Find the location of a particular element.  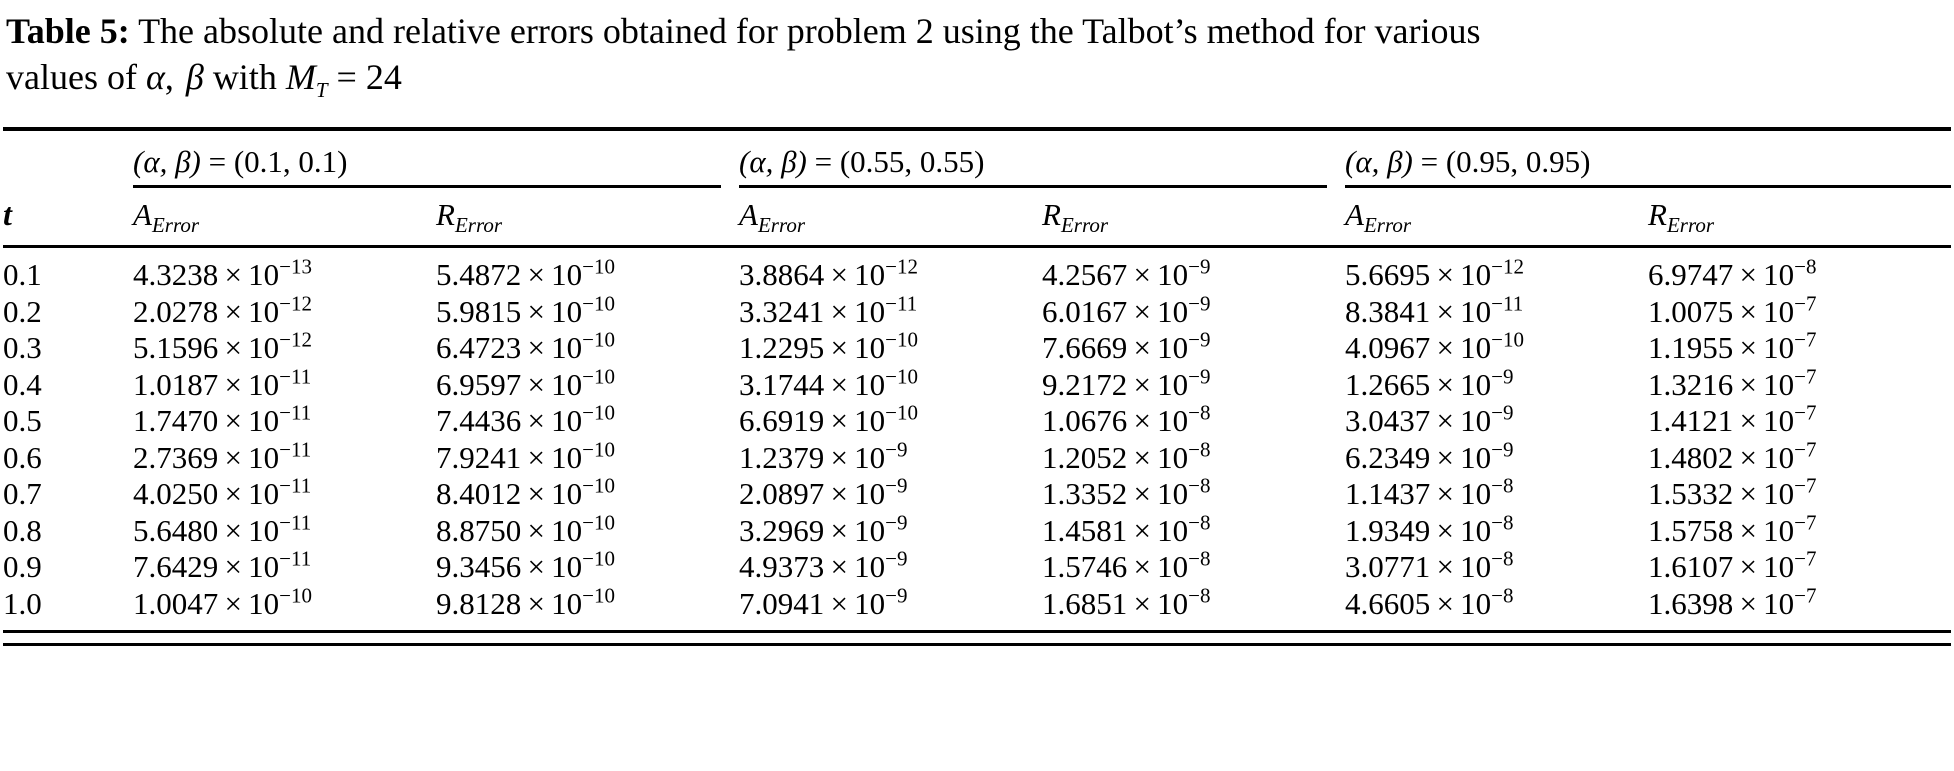

error-value: 4.3238 × 10⁻¹³ is located at coordinates (222, 273).